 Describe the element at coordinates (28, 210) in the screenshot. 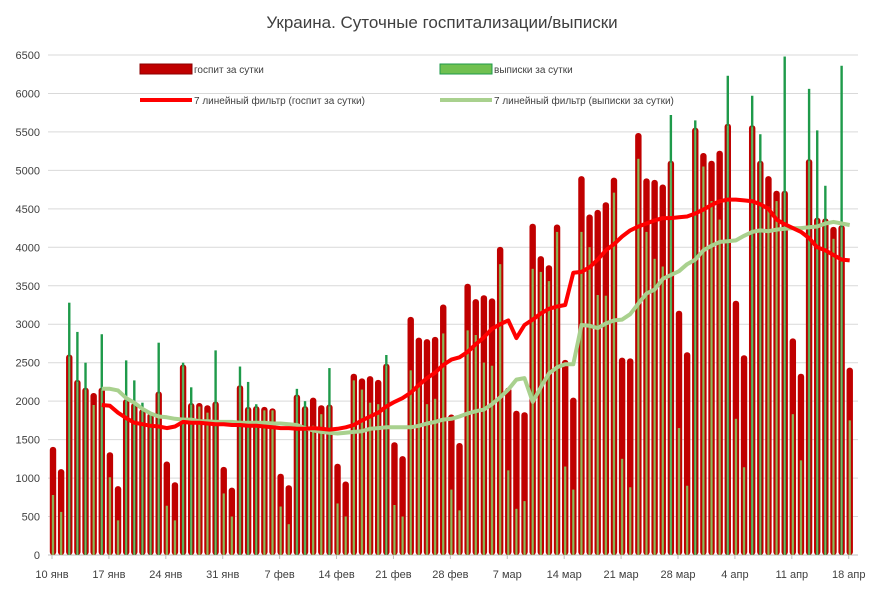

I see `y-tick-label: 4500` at that location.